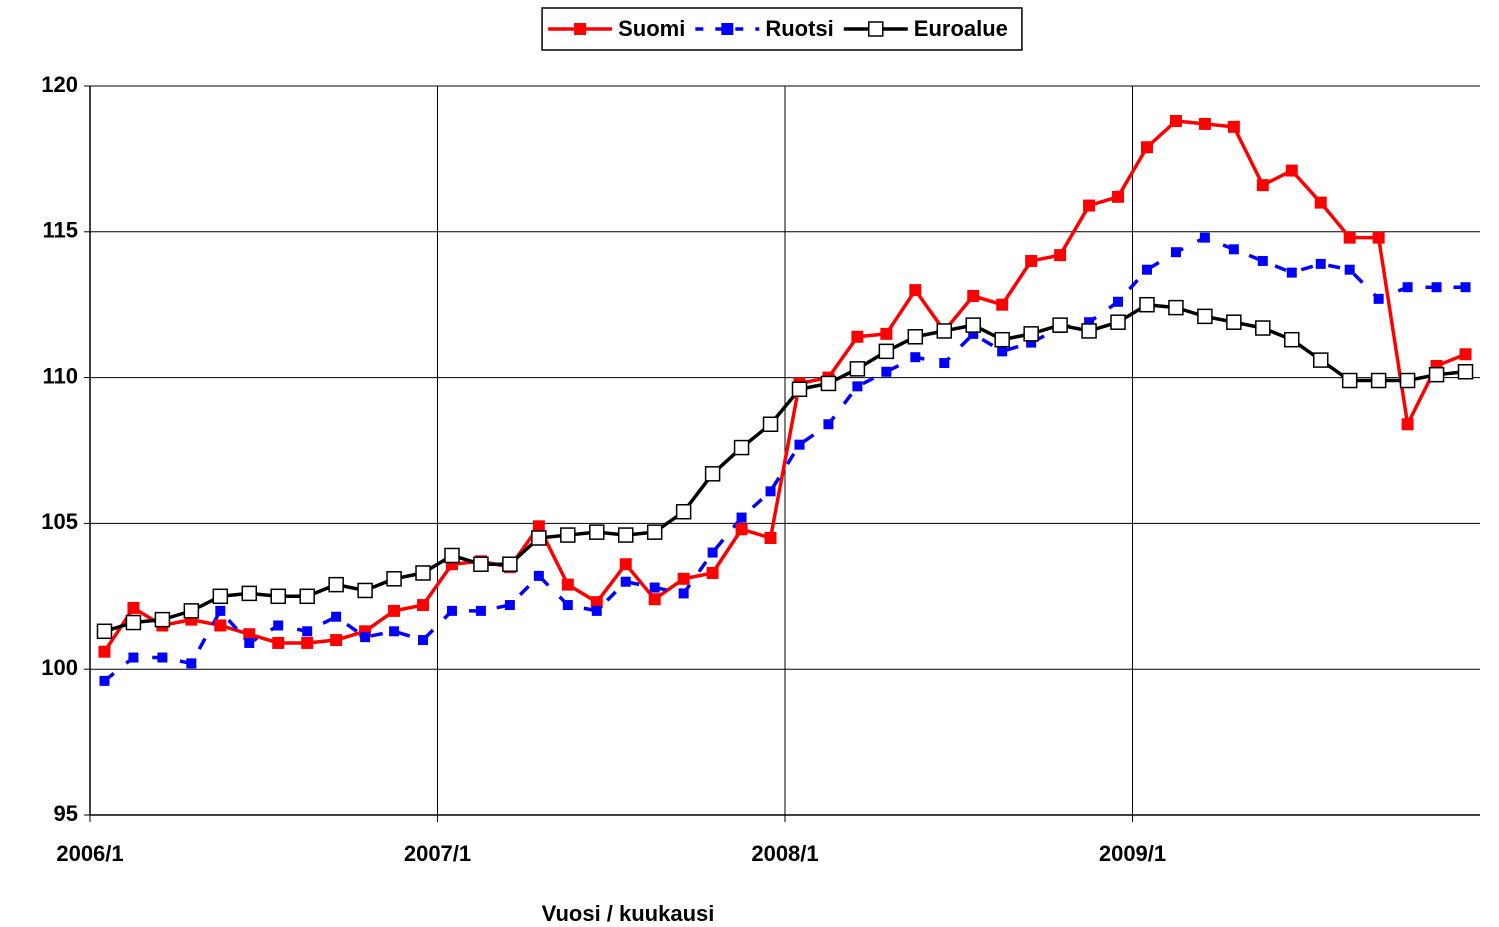 This screenshot has height=927, width=1499. Describe the element at coordinates (61, 230) in the screenshot. I see `y-tick-label: 115` at that location.